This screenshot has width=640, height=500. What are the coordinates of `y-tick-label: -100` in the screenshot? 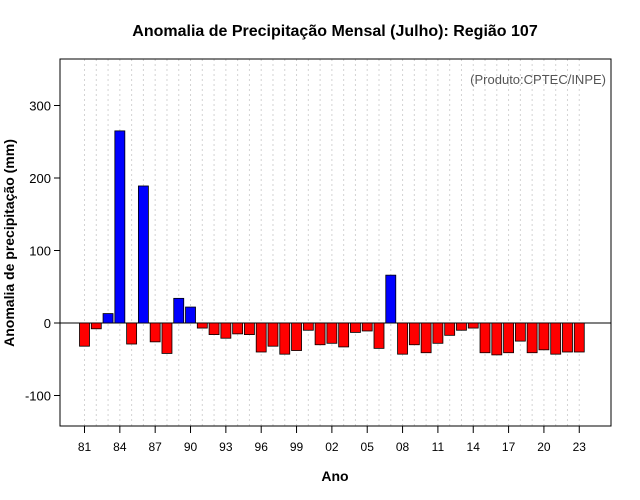 It's located at (38, 396).